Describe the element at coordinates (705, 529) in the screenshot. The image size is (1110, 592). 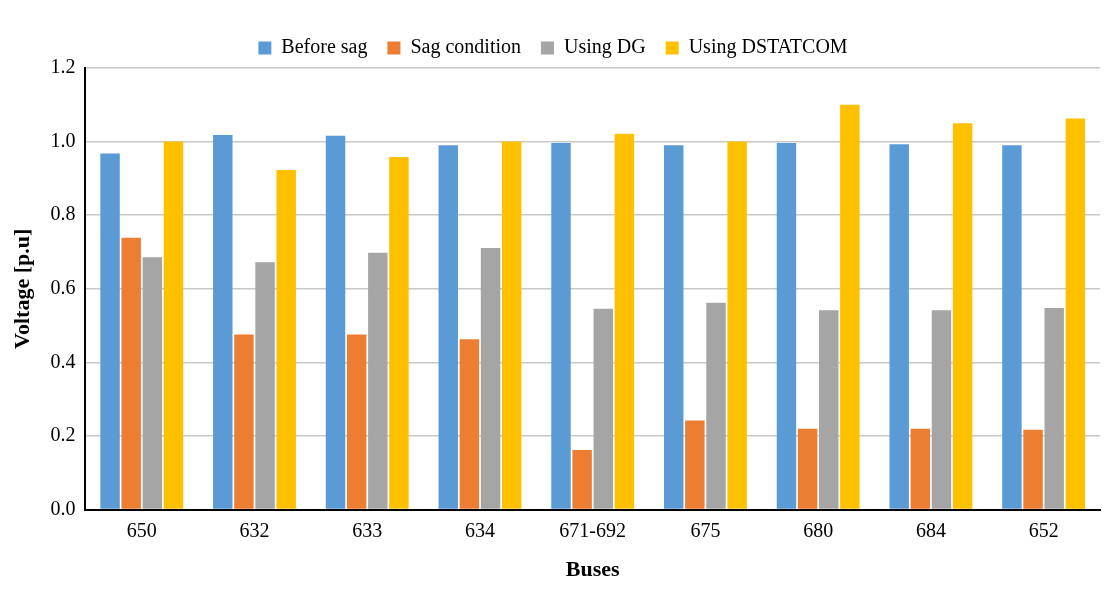
I see `x-tick-label: 675` at that location.